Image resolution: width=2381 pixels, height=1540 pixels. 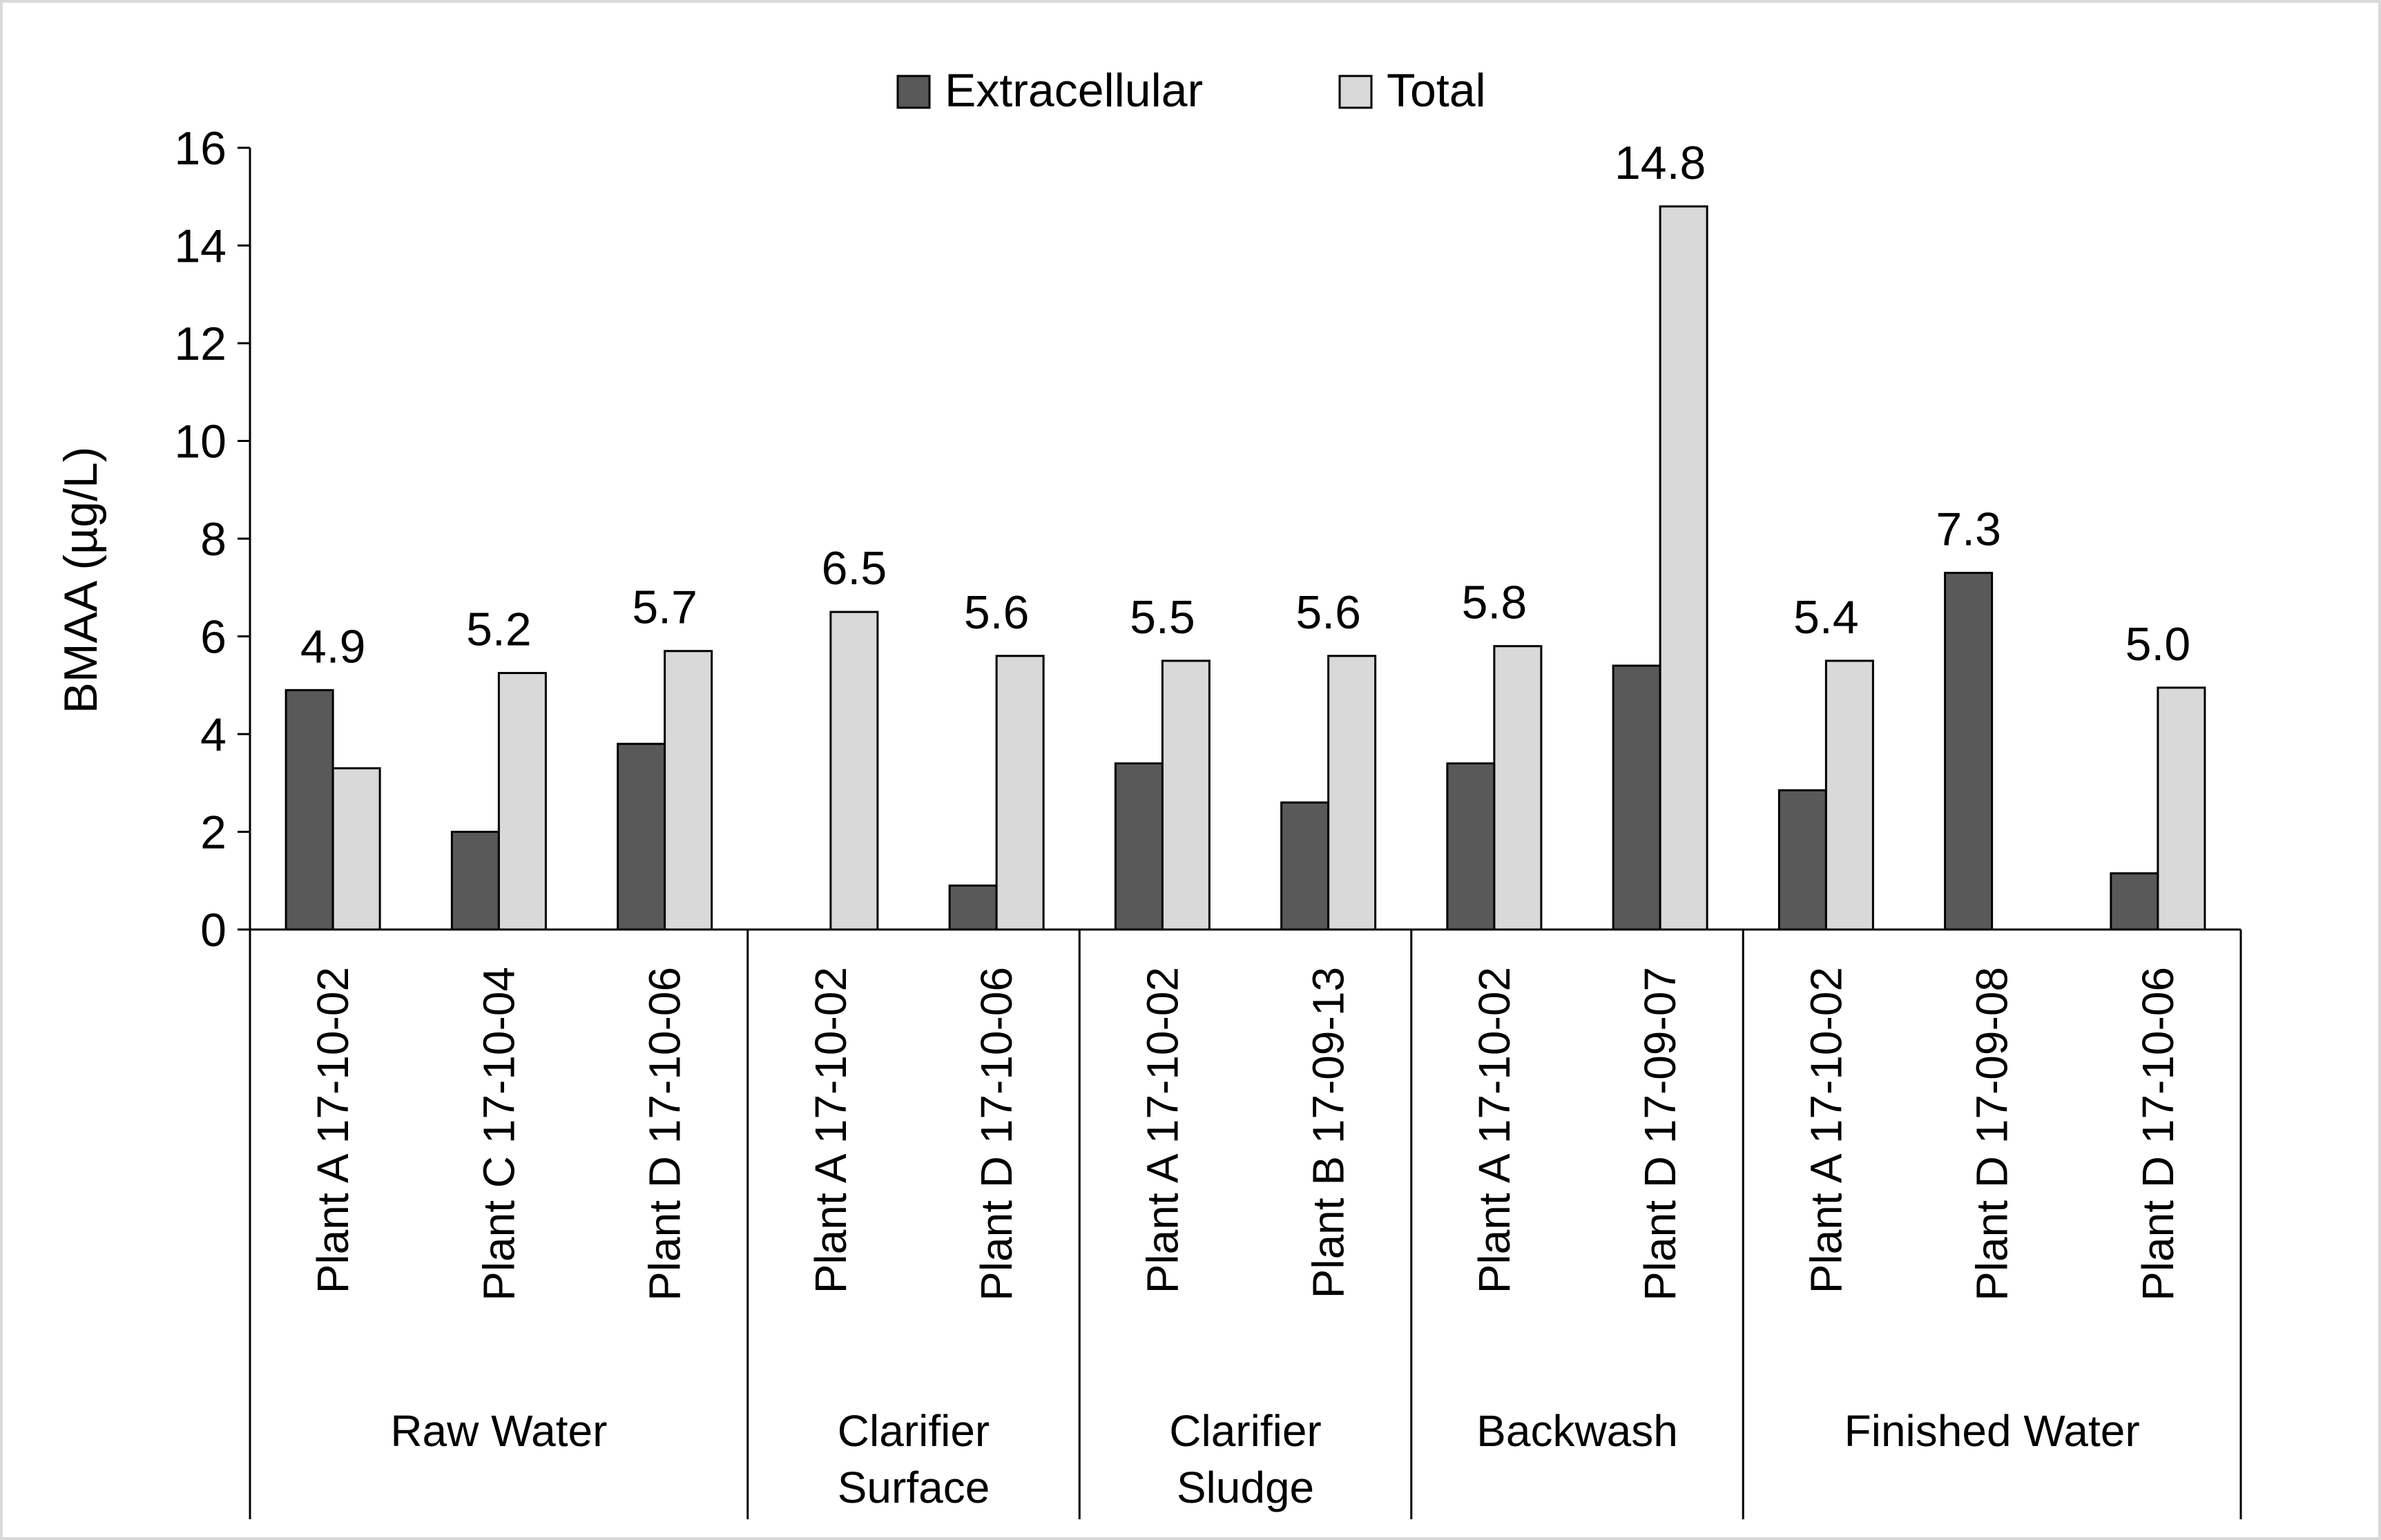 I want to click on legend-label: Total, so click(x=1436, y=90).